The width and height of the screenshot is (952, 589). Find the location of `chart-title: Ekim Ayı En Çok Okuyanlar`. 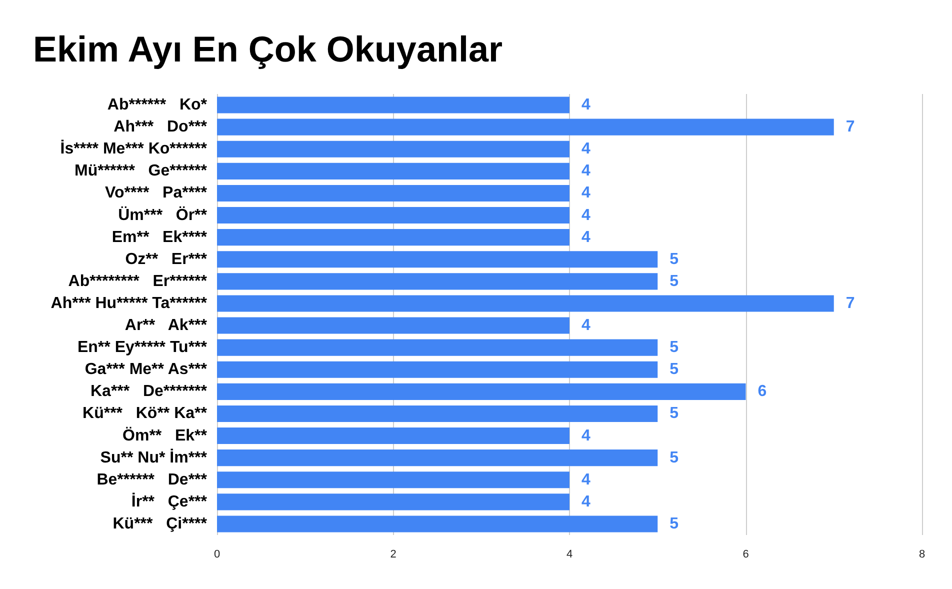

chart-title: Ekim Ayı En Çok Okuyanlar is located at coordinates (267, 49).